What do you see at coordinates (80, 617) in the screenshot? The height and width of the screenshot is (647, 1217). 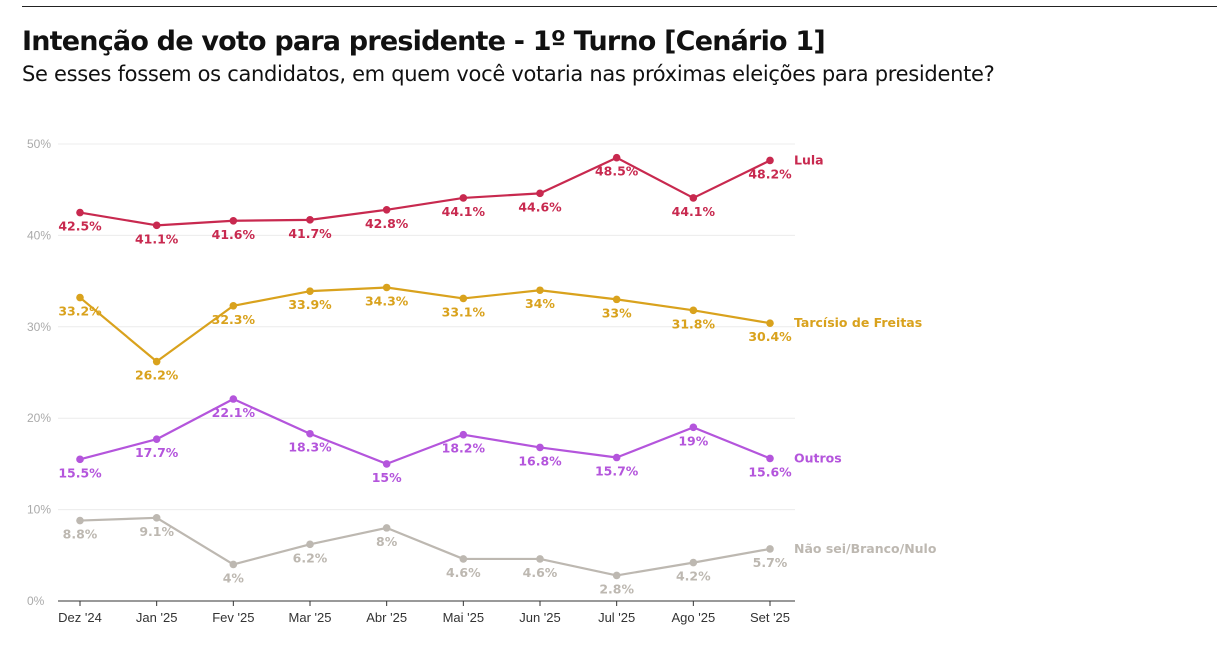 I see `x-tick-label: Dez '24` at bounding box center [80, 617].